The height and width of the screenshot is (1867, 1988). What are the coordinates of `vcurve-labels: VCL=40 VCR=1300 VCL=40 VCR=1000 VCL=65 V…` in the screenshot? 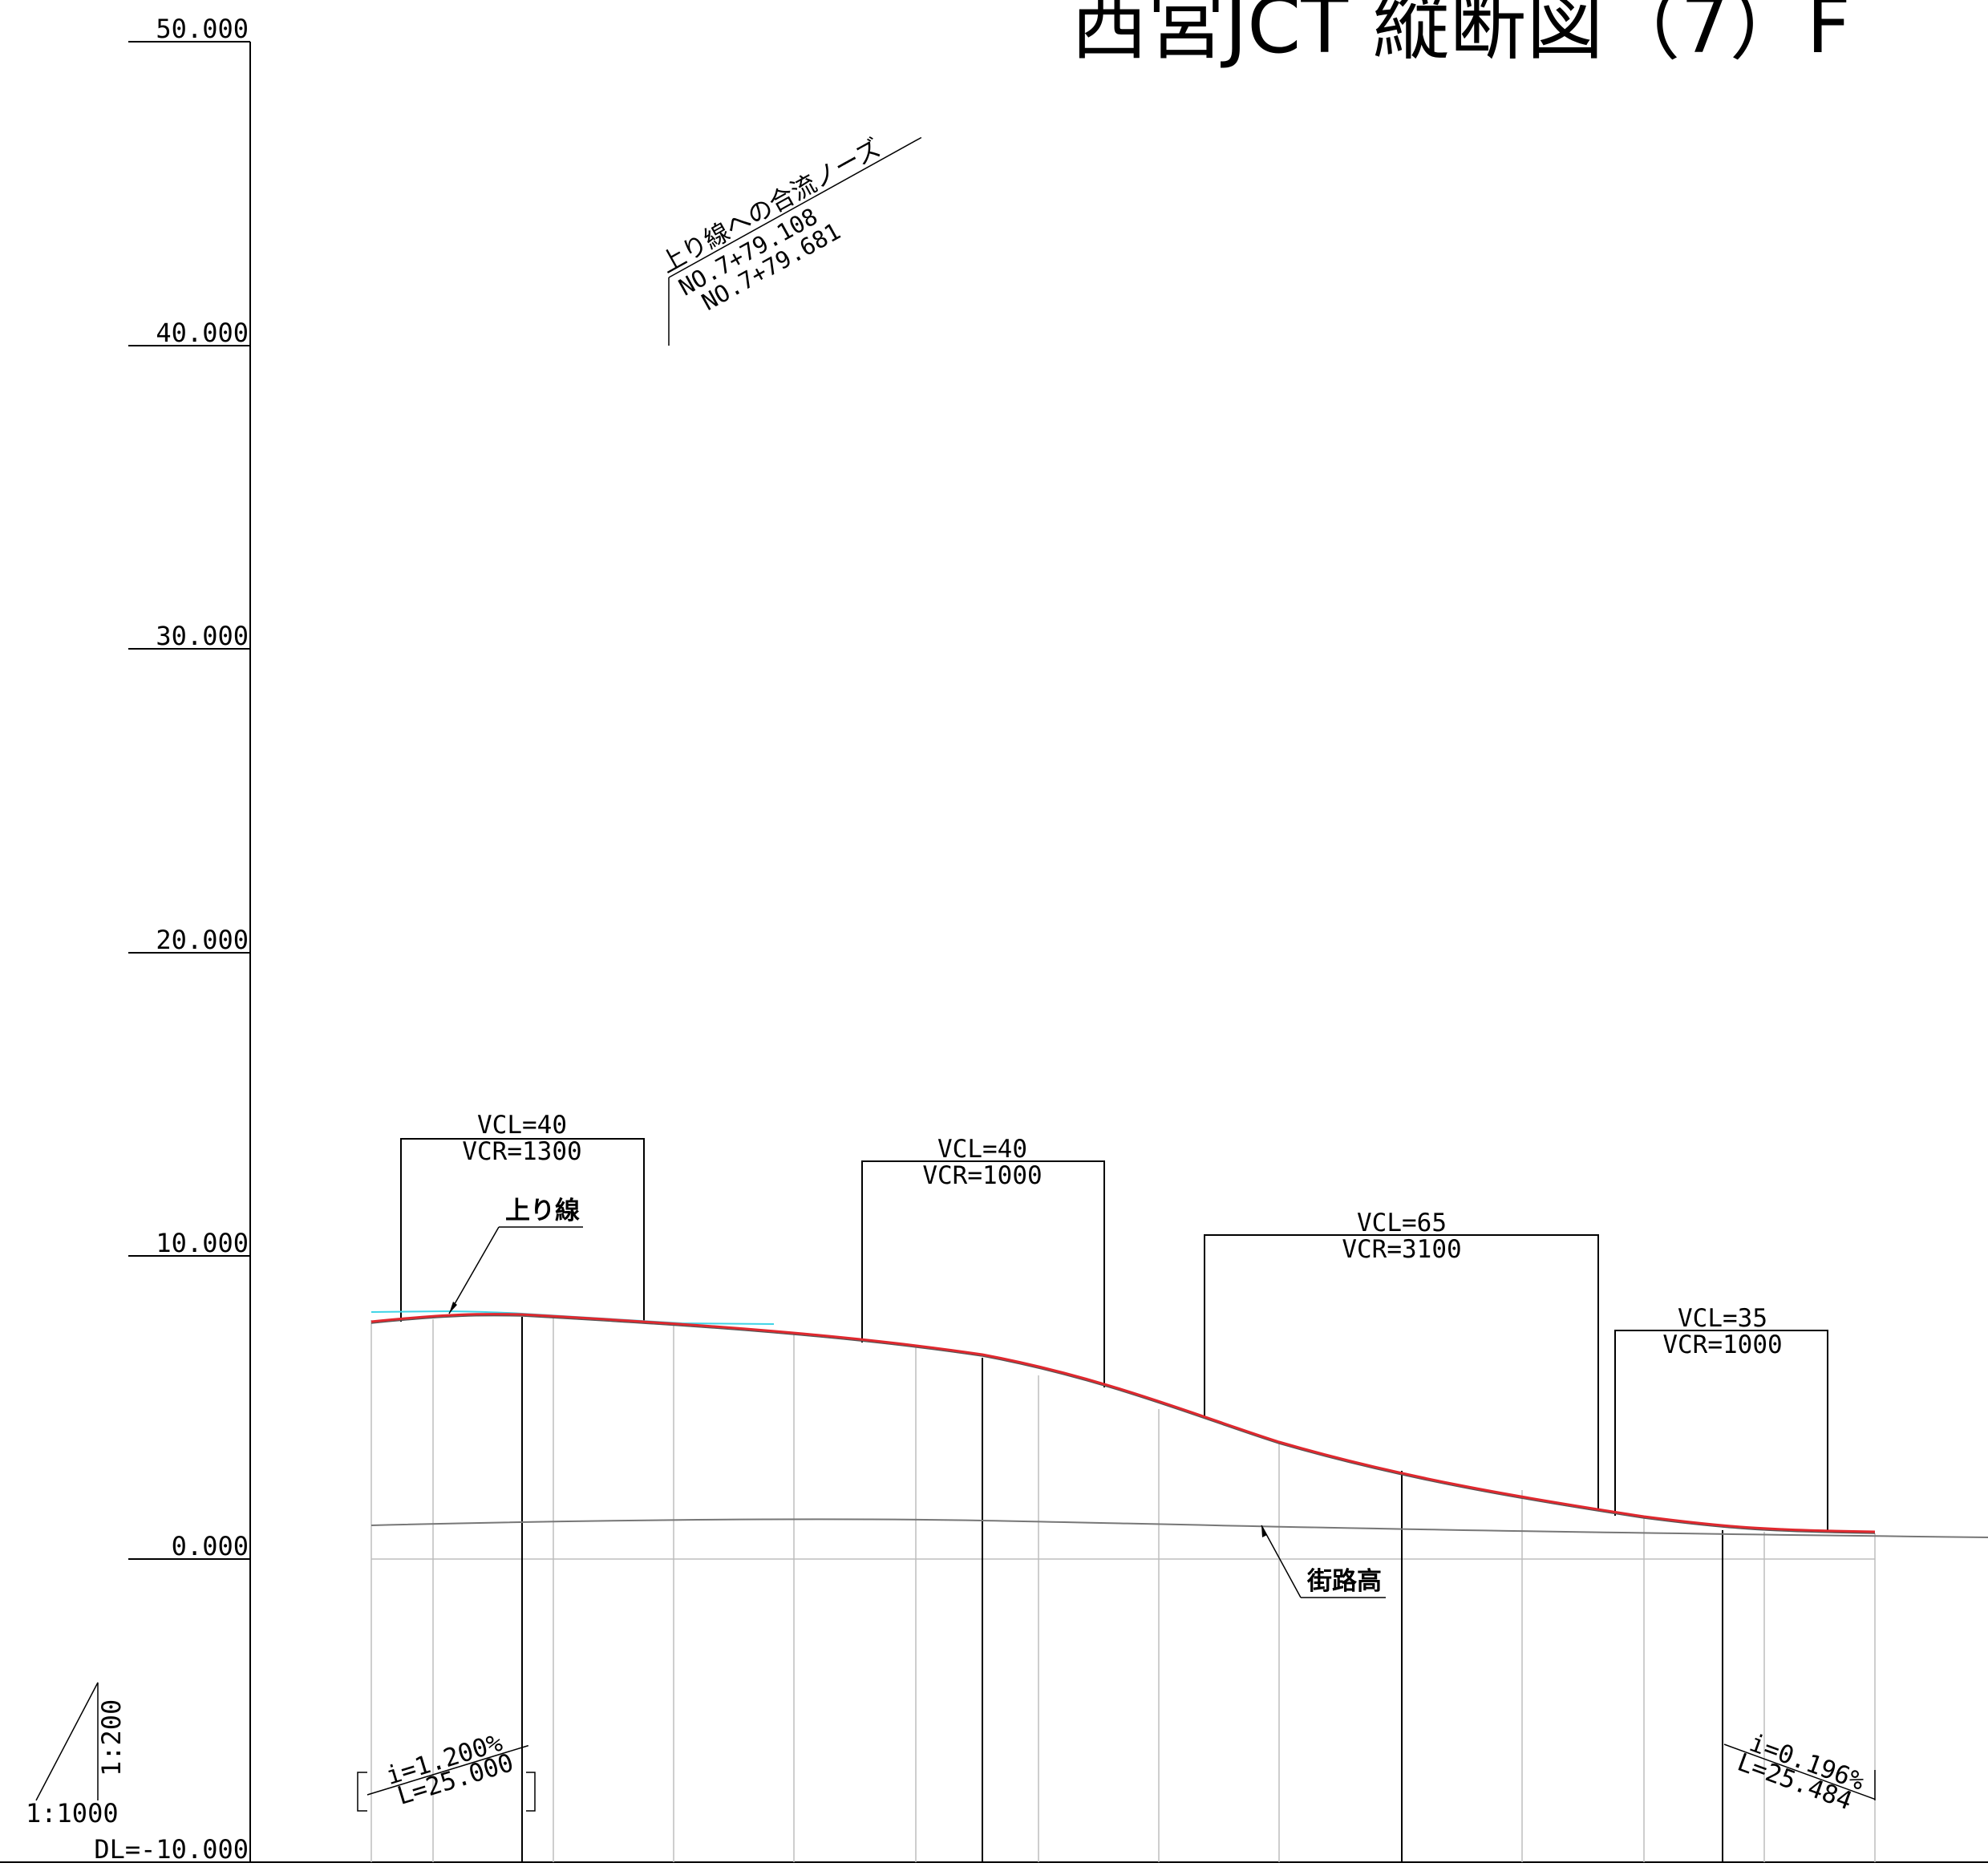 It's located at (1122, 1235).